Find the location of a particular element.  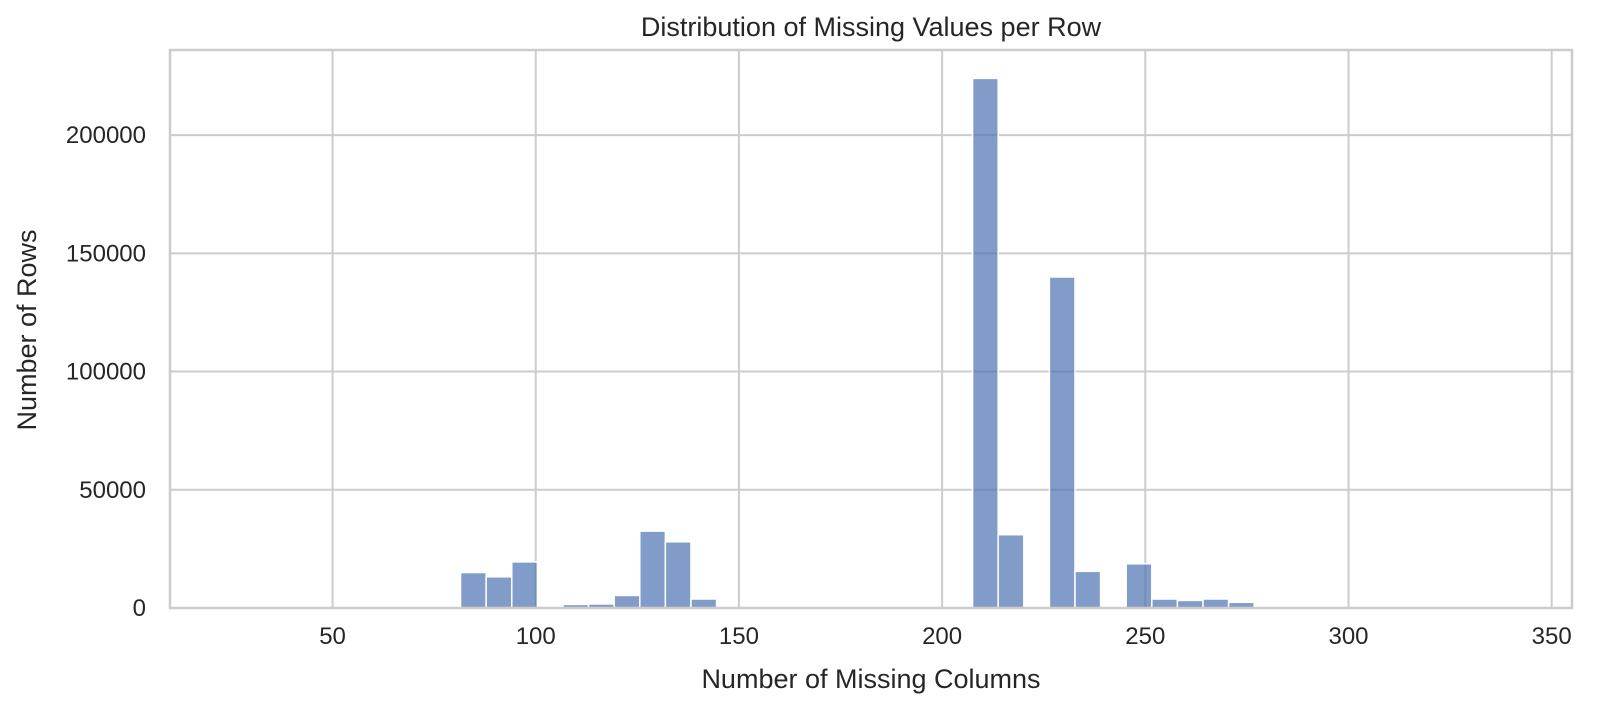

x-axis-label: Number of Missing Columns is located at coordinates (870, 679).